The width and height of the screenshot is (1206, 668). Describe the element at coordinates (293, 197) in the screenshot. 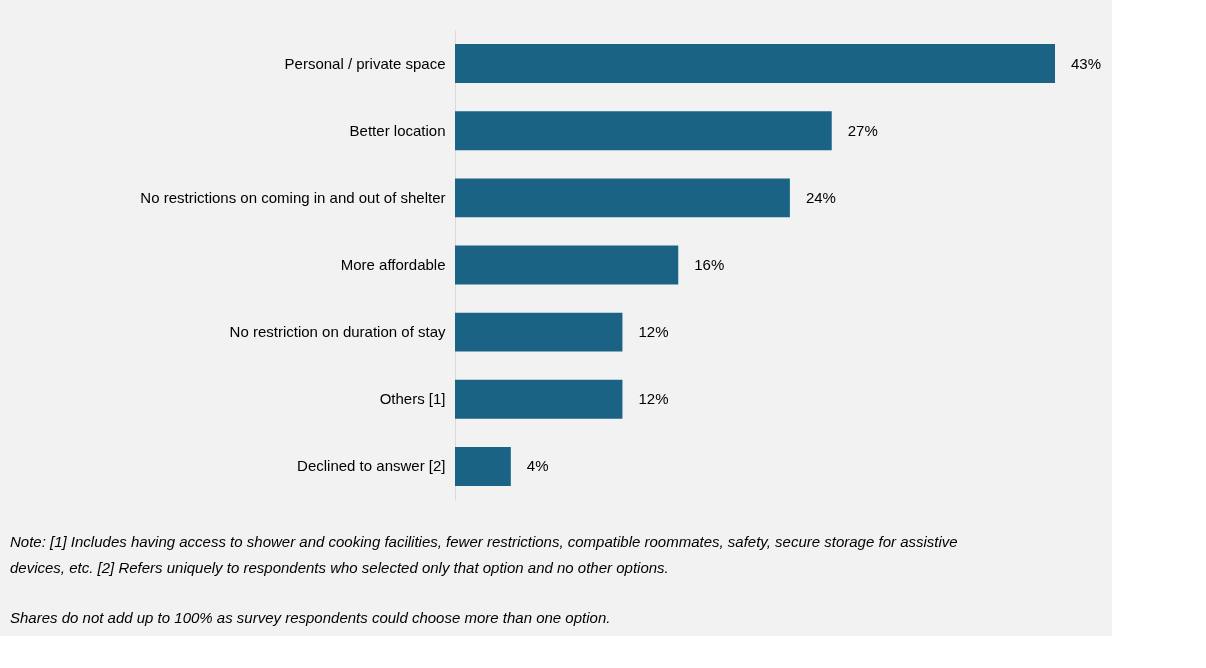

I see `y-tick-label: No restrictions on coming in and out of shelter` at that location.